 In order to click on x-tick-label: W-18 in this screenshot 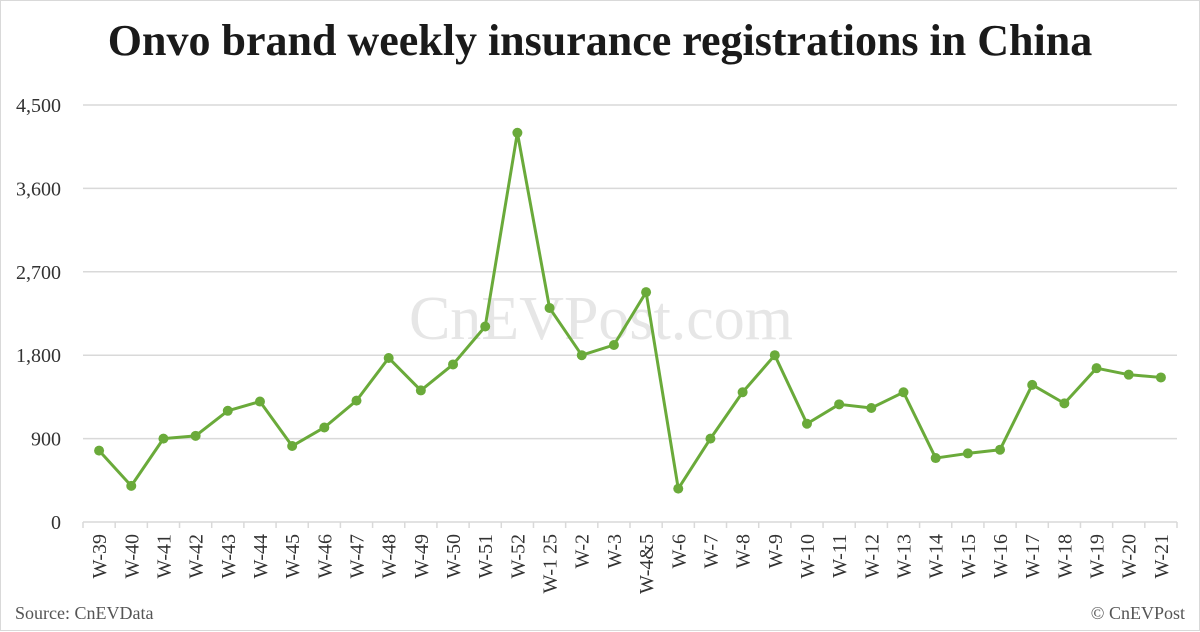, I will do `click(1065, 556)`.